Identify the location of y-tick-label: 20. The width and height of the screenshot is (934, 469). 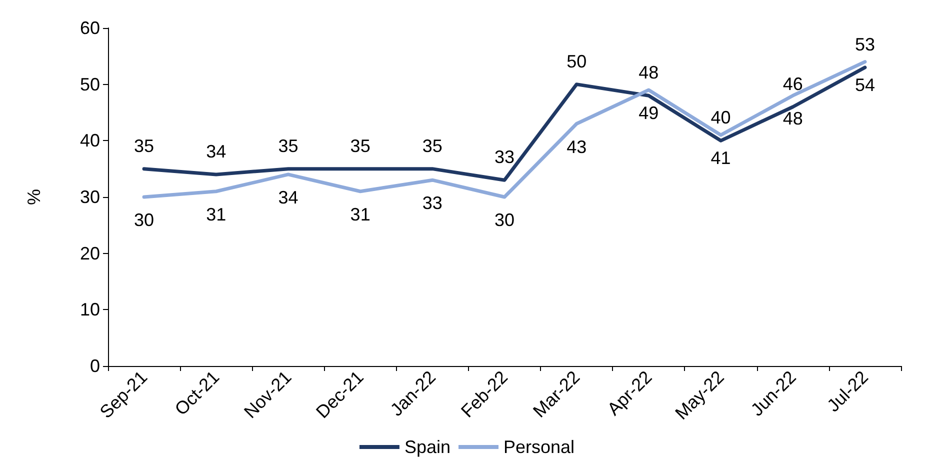
(90, 253).